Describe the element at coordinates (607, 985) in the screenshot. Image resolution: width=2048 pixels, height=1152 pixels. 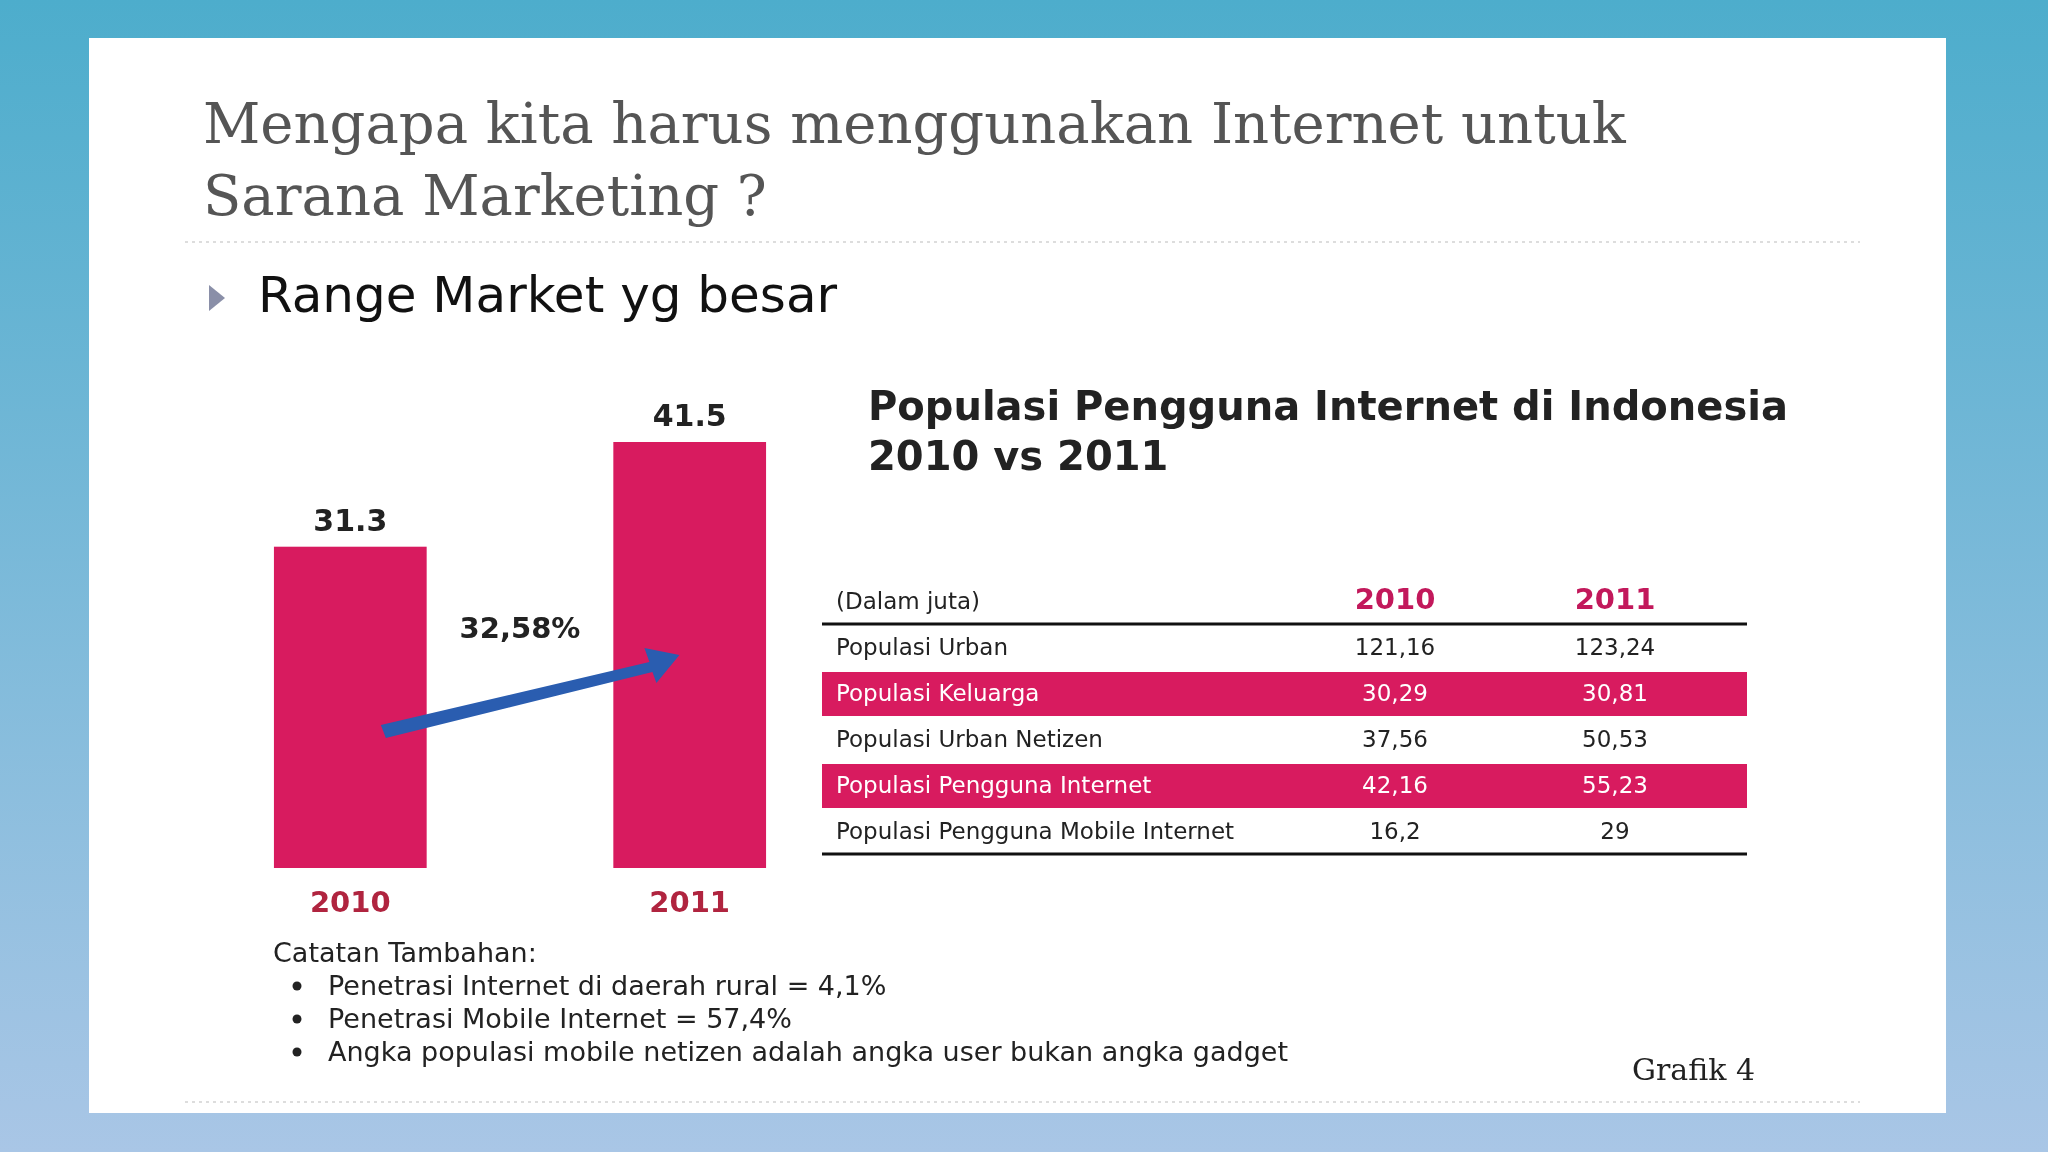
I see `text: Penetrasi Internet di daerah rural = 4,1%` at that location.